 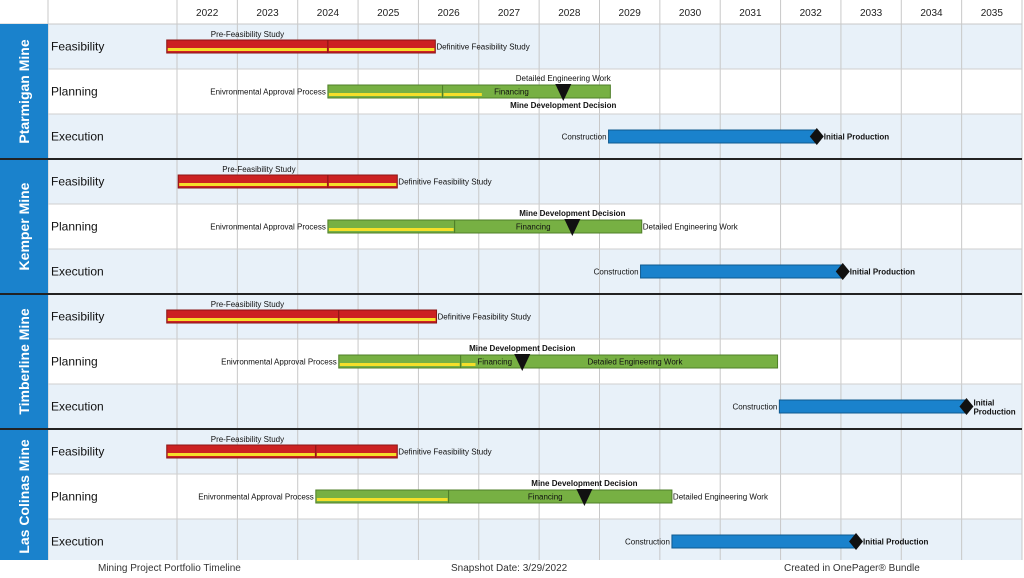 What do you see at coordinates (630, 13) in the screenshot?
I see `year-tick-label: 2029` at bounding box center [630, 13].